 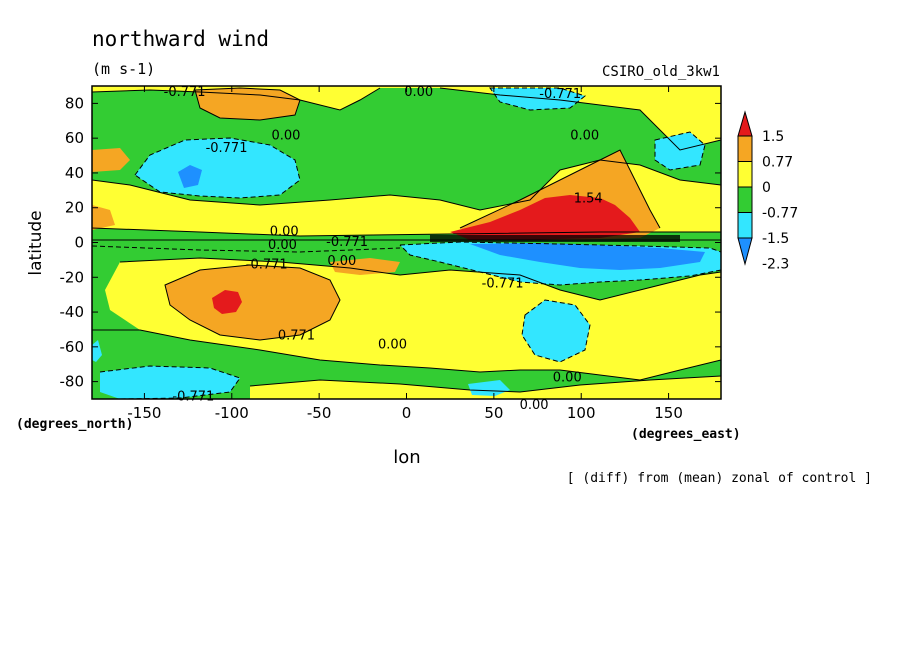 What do you see at coordinates (319, 413) in the screenshot?
I see `x-tick-label: -50` at bounding box center [319, 413].